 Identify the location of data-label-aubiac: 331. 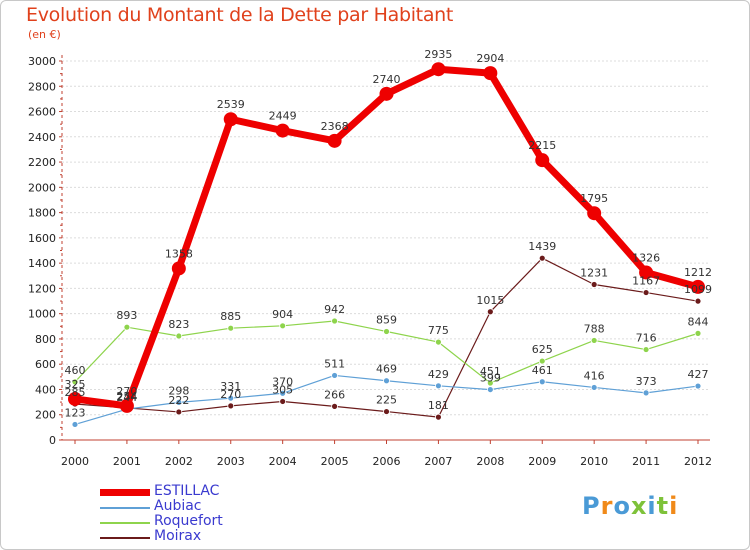
(230, 386).